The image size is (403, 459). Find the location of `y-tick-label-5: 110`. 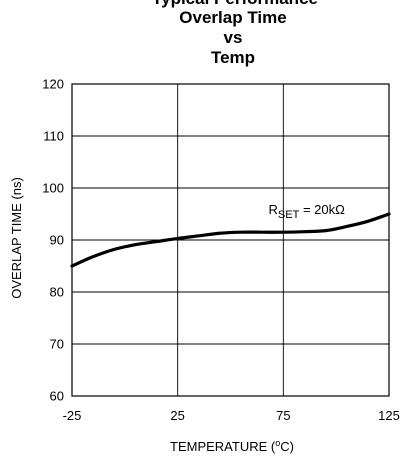

y-tick-label-5: 110 is located at coordinates (53, 136).